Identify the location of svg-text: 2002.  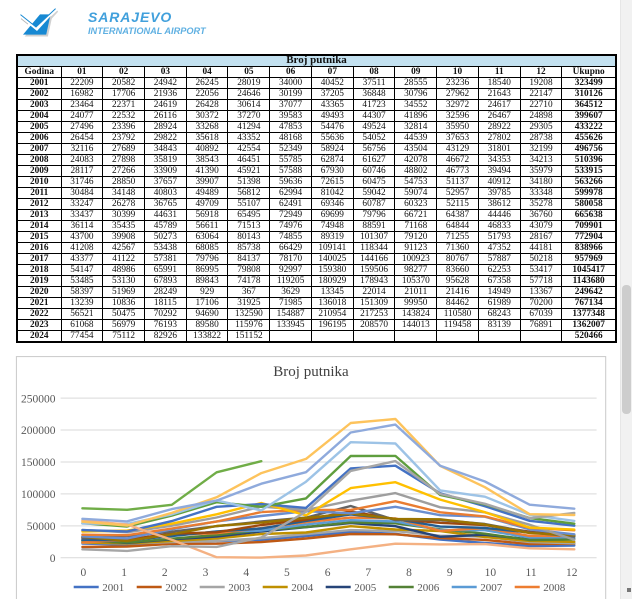
(176, 588).